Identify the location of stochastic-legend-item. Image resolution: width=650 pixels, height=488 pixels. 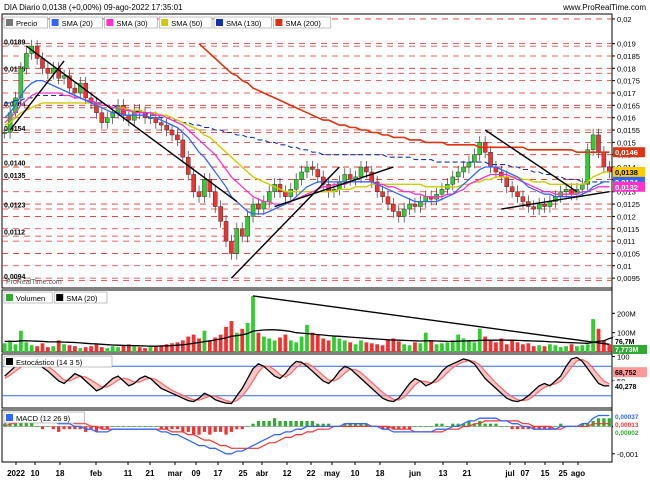
(58, 361).